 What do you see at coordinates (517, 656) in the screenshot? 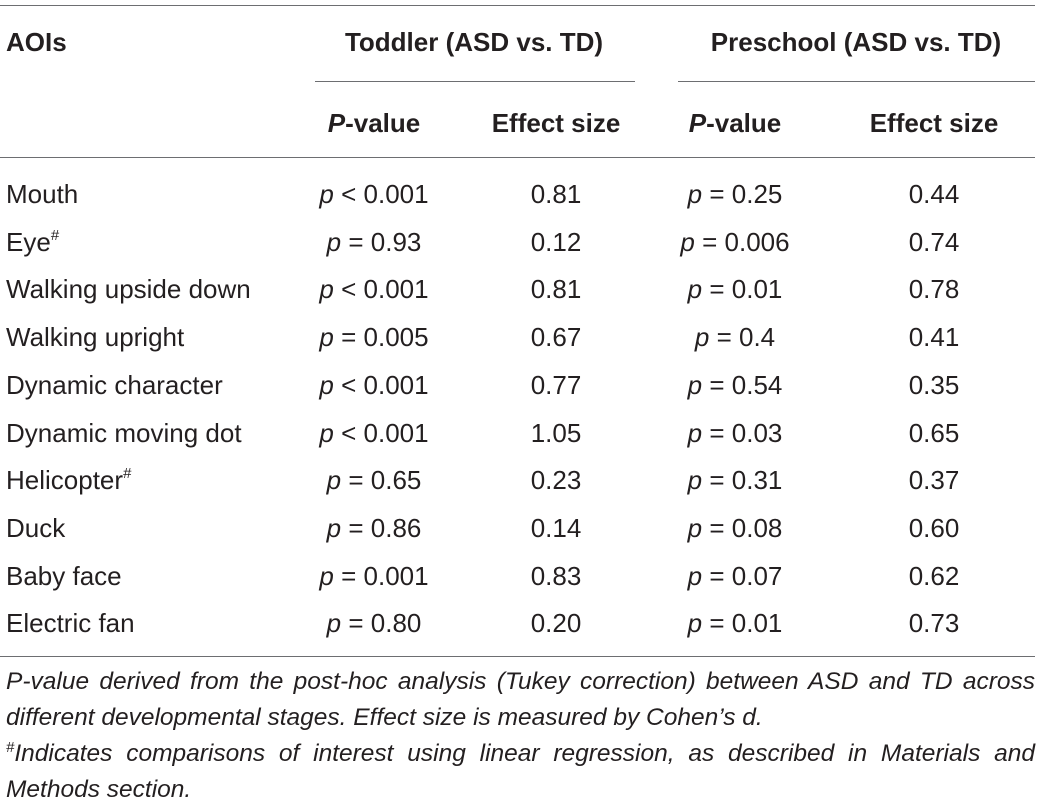
I see `table-bottom-rule` at bounding box center [517, 656].